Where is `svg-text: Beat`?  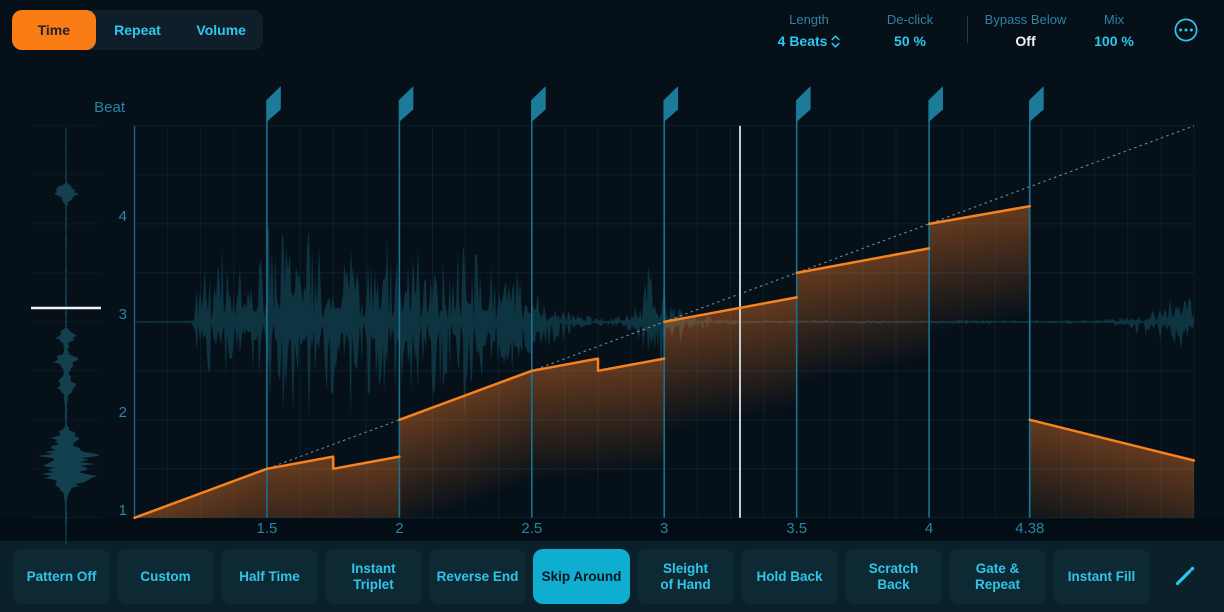
svg-text: Beat is located at coordinates (110, 107).